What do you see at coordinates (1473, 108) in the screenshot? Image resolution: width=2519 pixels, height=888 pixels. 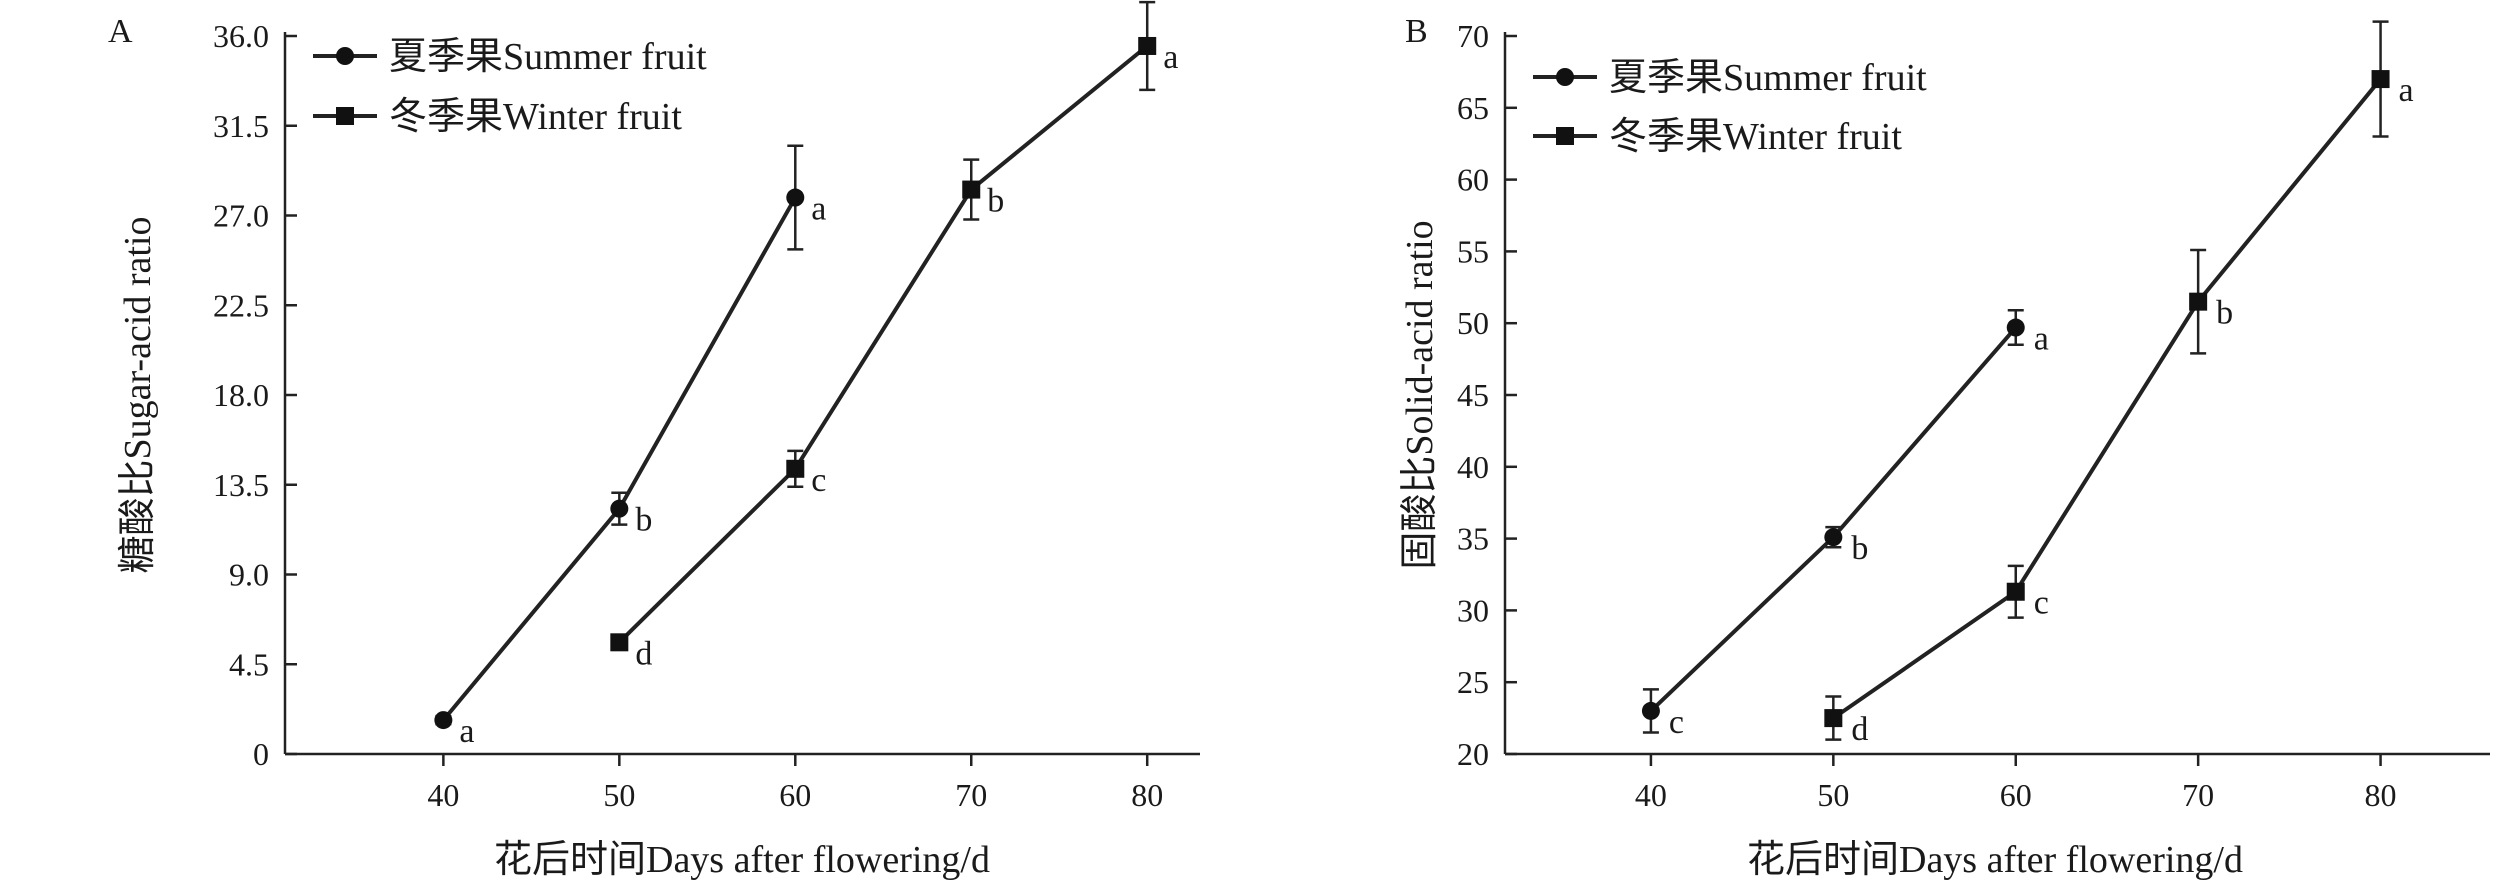 I see `y-tick-label: 65` at bounding box center [1473, 108].